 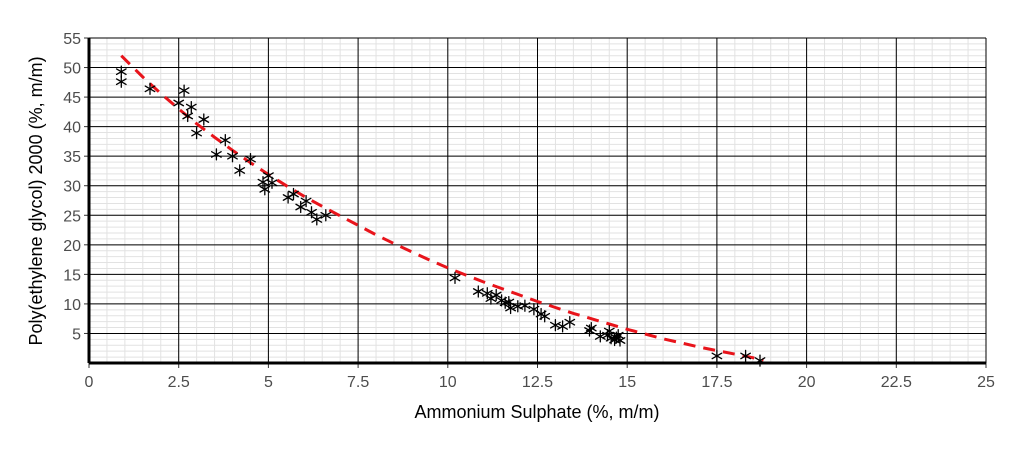 What do you see at coordinates (268, 382) in the screenshot?
I see `x-tick-label: 5` at bounding box center [268, 382].